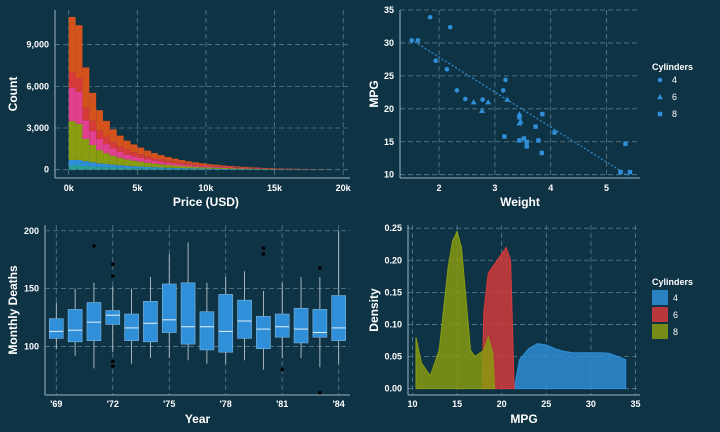 This screenshot has width=720, height=432. Describe the element at coordinates (131, 327) in the screenshot. I see `box-1973` at that location.